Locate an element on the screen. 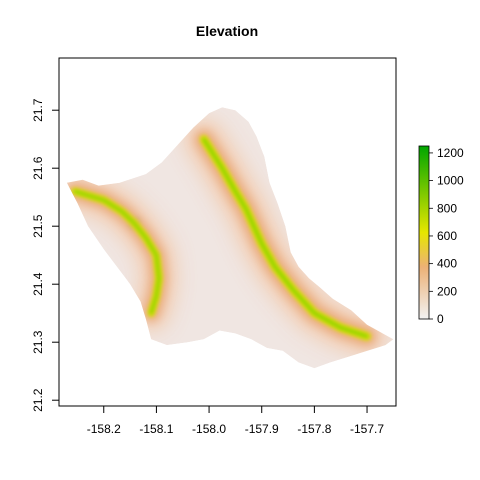 The height and width of the screenshot is (480, 480). legend-tick-label: 400 is located at coordinates (447, 264).